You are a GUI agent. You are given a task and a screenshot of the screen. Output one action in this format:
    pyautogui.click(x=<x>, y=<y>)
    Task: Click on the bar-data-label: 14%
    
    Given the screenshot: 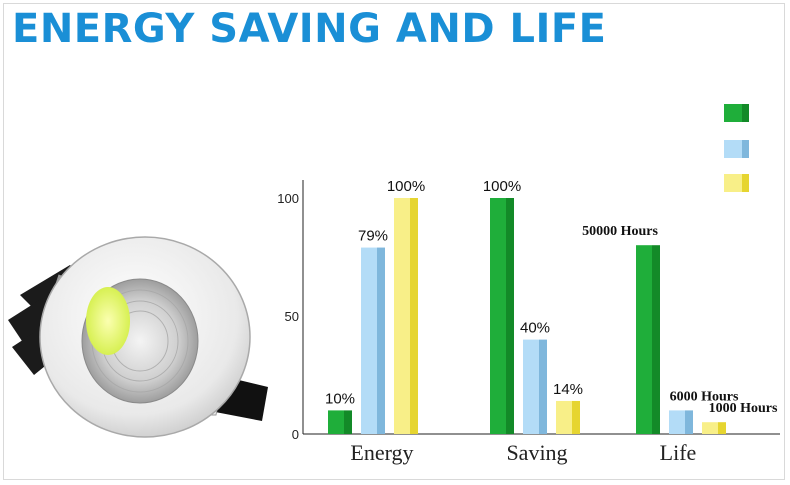 What is the action you would take?
    pyautogui.click(x=568, y=389)
    